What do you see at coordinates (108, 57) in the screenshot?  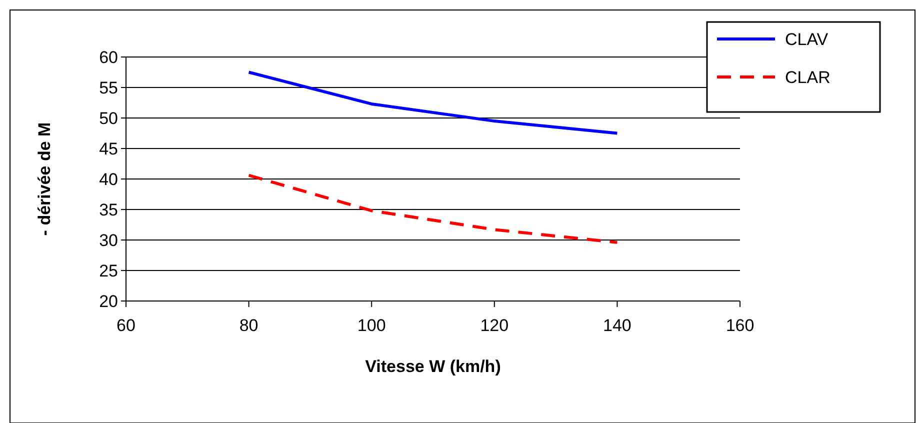 I see `y-tick-label: 60` at bounding box center [108, 57].